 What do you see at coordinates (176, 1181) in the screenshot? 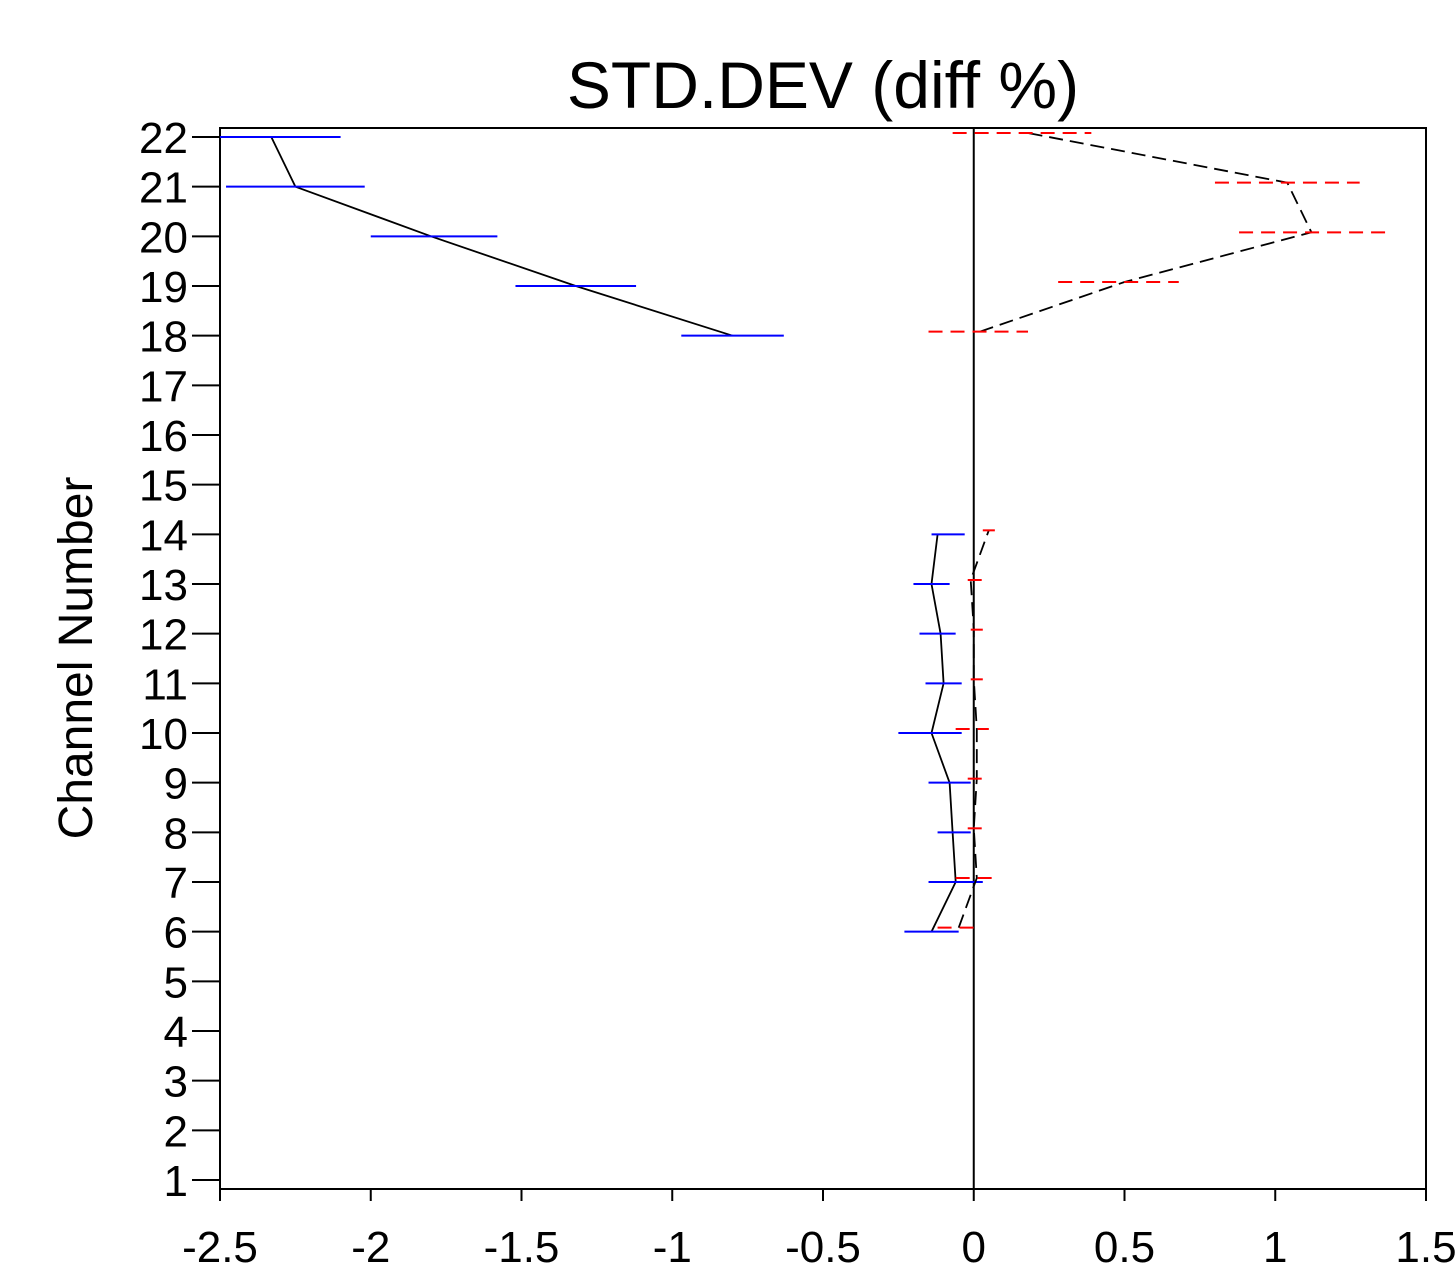
I see `y-tick-label: 1` at bounding box center [176, 1181].